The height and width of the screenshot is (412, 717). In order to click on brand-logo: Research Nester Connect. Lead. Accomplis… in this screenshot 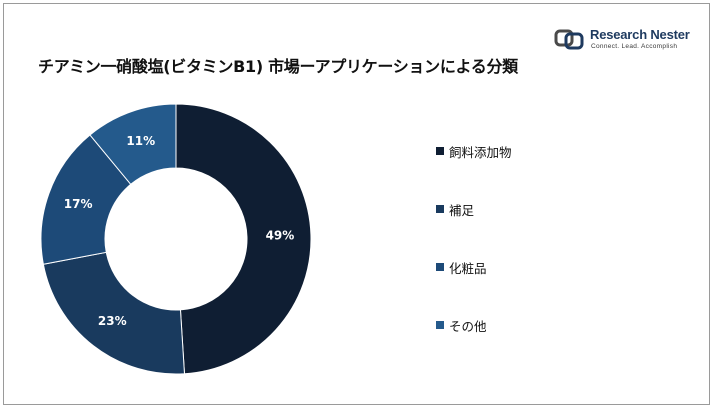, I will do `click(622, 40)`.